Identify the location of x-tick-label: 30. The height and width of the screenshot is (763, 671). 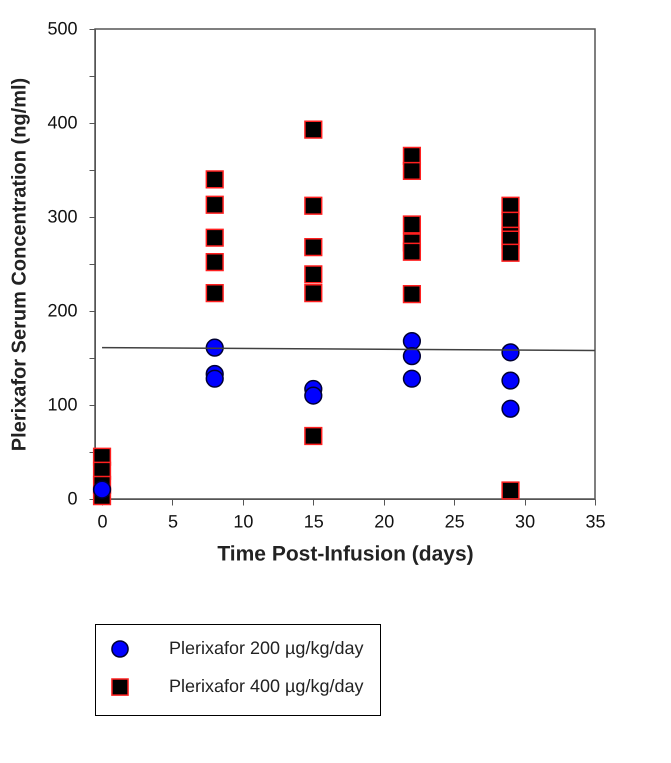
(525, 522).